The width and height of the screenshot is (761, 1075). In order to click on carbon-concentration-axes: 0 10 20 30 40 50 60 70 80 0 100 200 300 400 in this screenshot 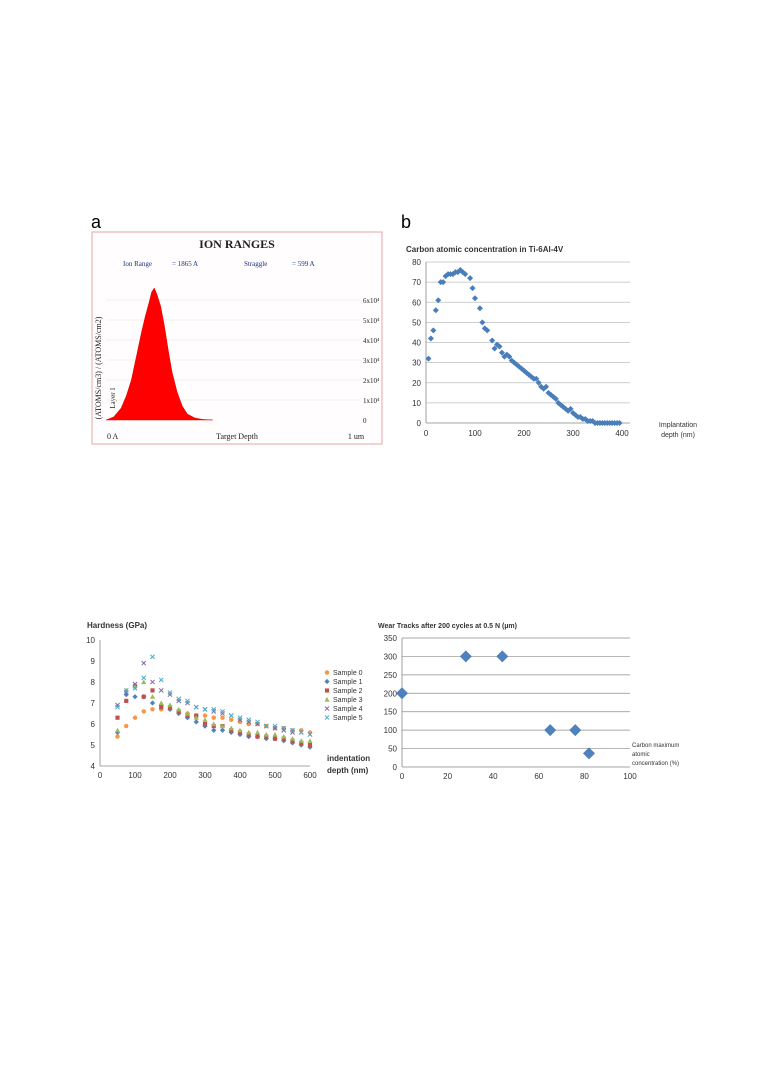, I will do `click(521, 348)`.